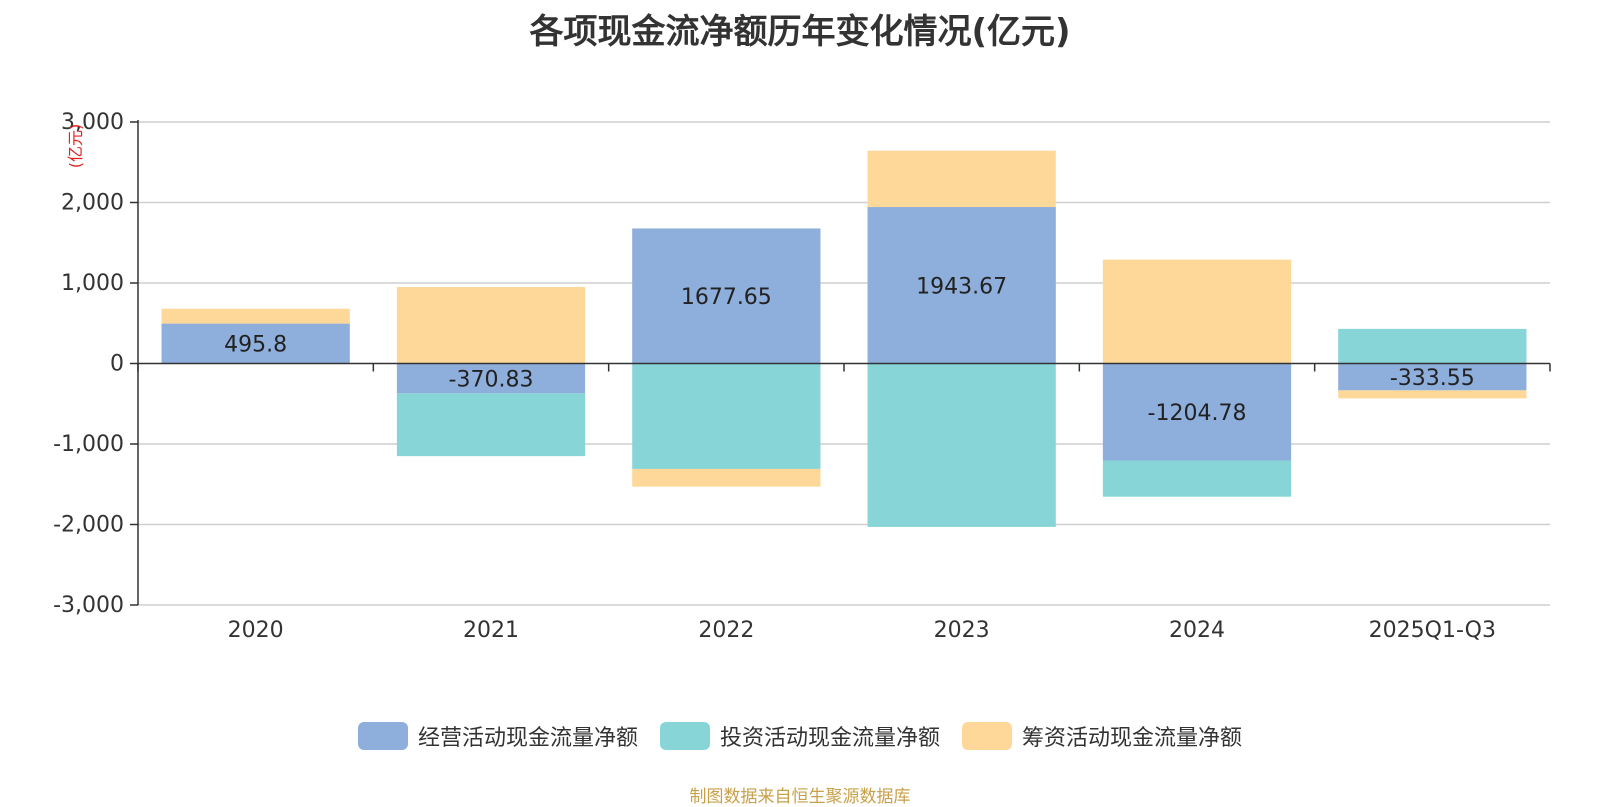 This screenshot has height=807, width=1600. Describe the element at coordinates (92, 283) in the screenshot. I see `y-tick-label: 1,000` at that location.